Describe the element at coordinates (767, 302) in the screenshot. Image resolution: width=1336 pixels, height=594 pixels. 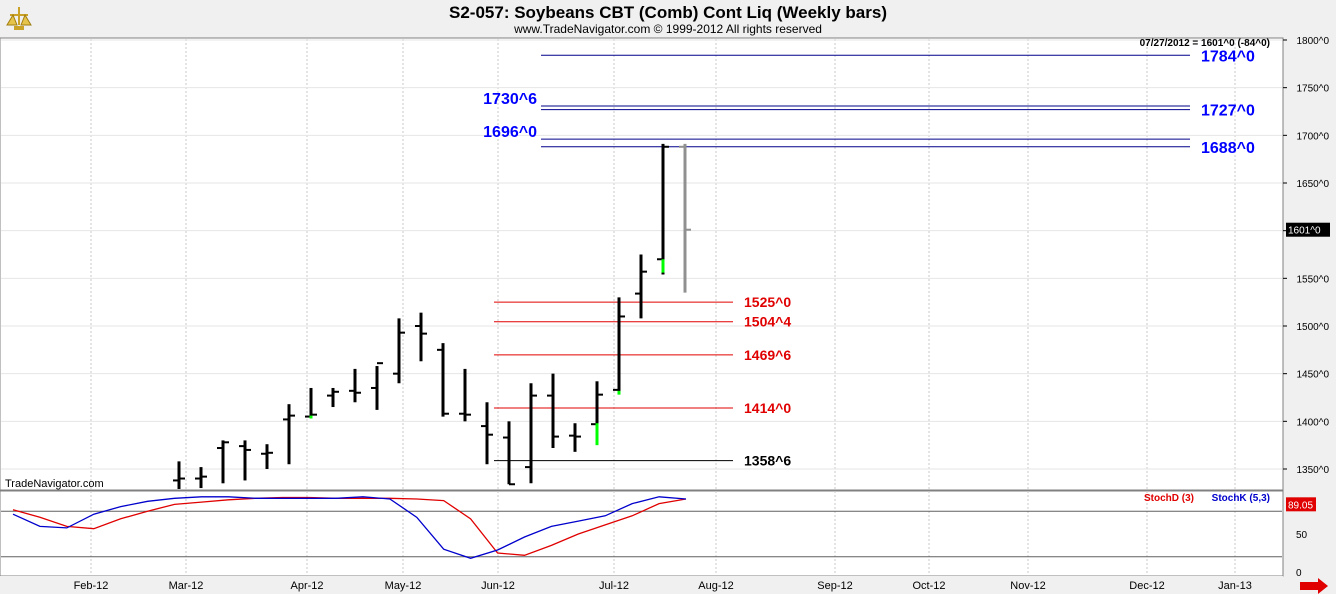
I see `level-label: 1525^0` at that location.